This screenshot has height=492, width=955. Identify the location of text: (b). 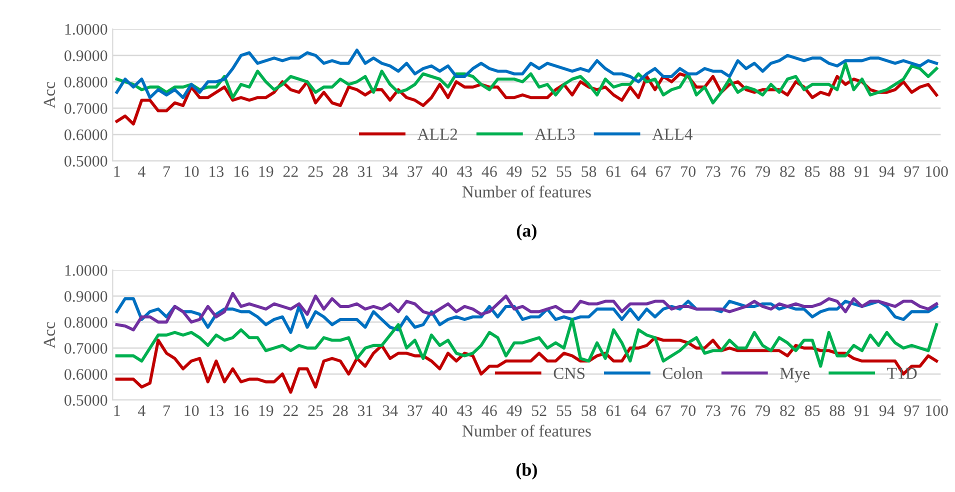
(526, 471).